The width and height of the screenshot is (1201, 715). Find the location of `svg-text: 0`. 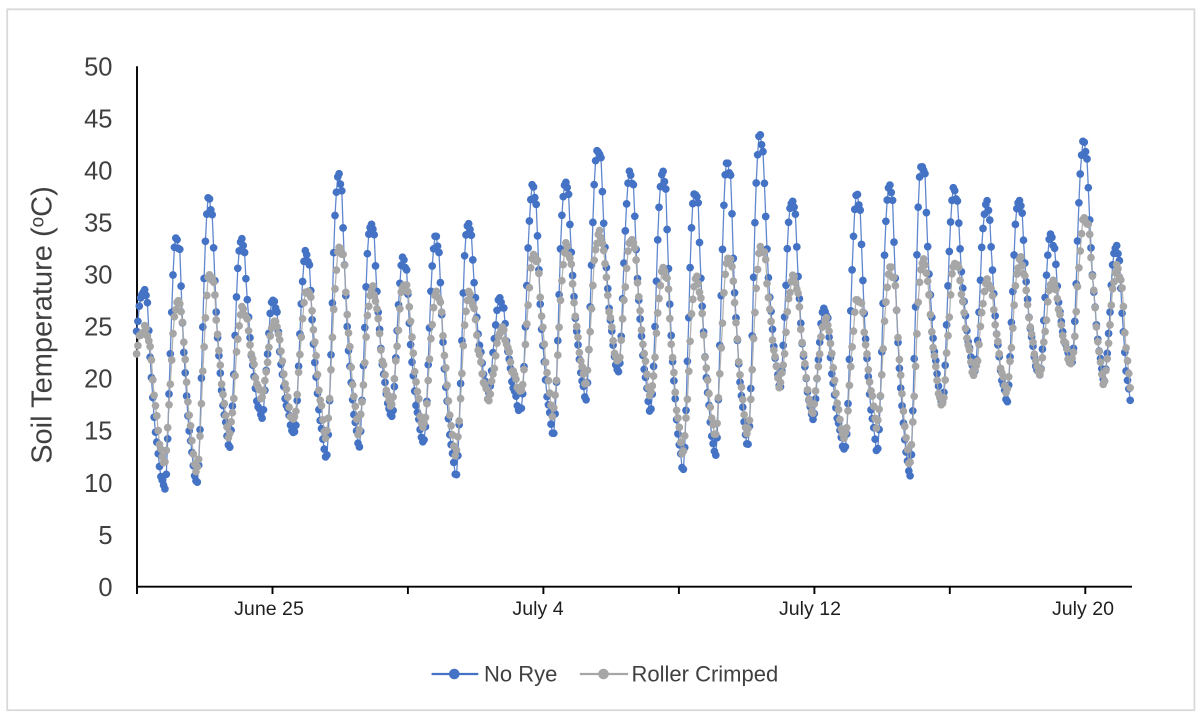

svg-text: 0 is located at coordinates (105, 588).